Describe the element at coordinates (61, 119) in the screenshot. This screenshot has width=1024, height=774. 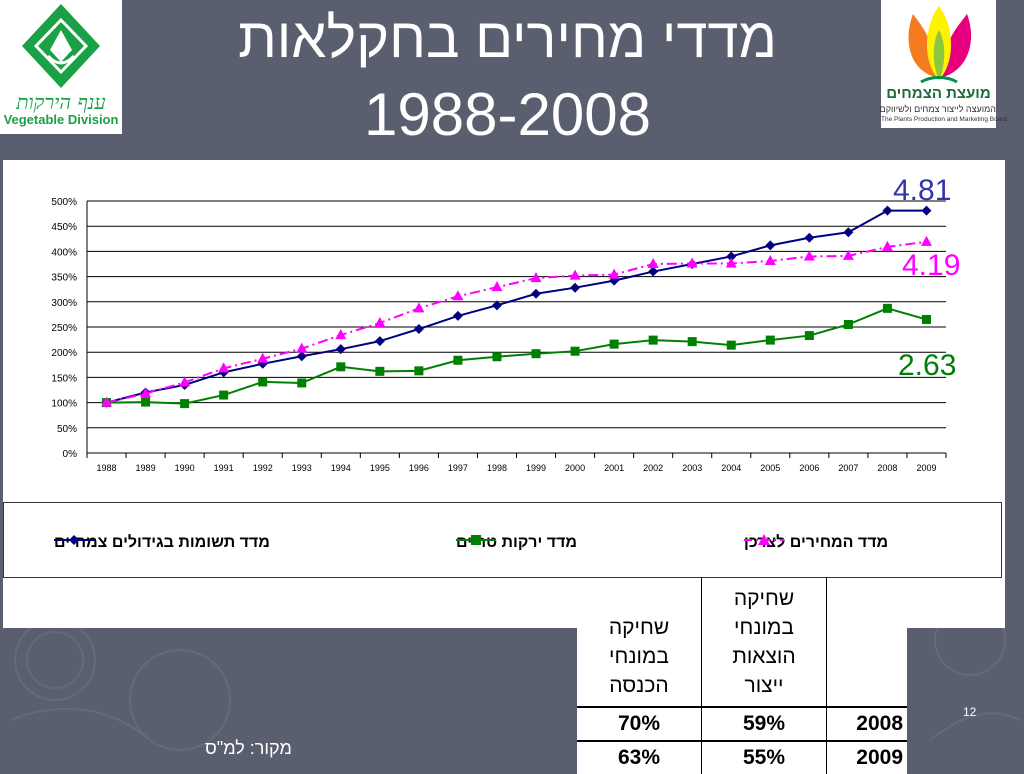
I see `logo-left-english: Vegetable Division` at that location.